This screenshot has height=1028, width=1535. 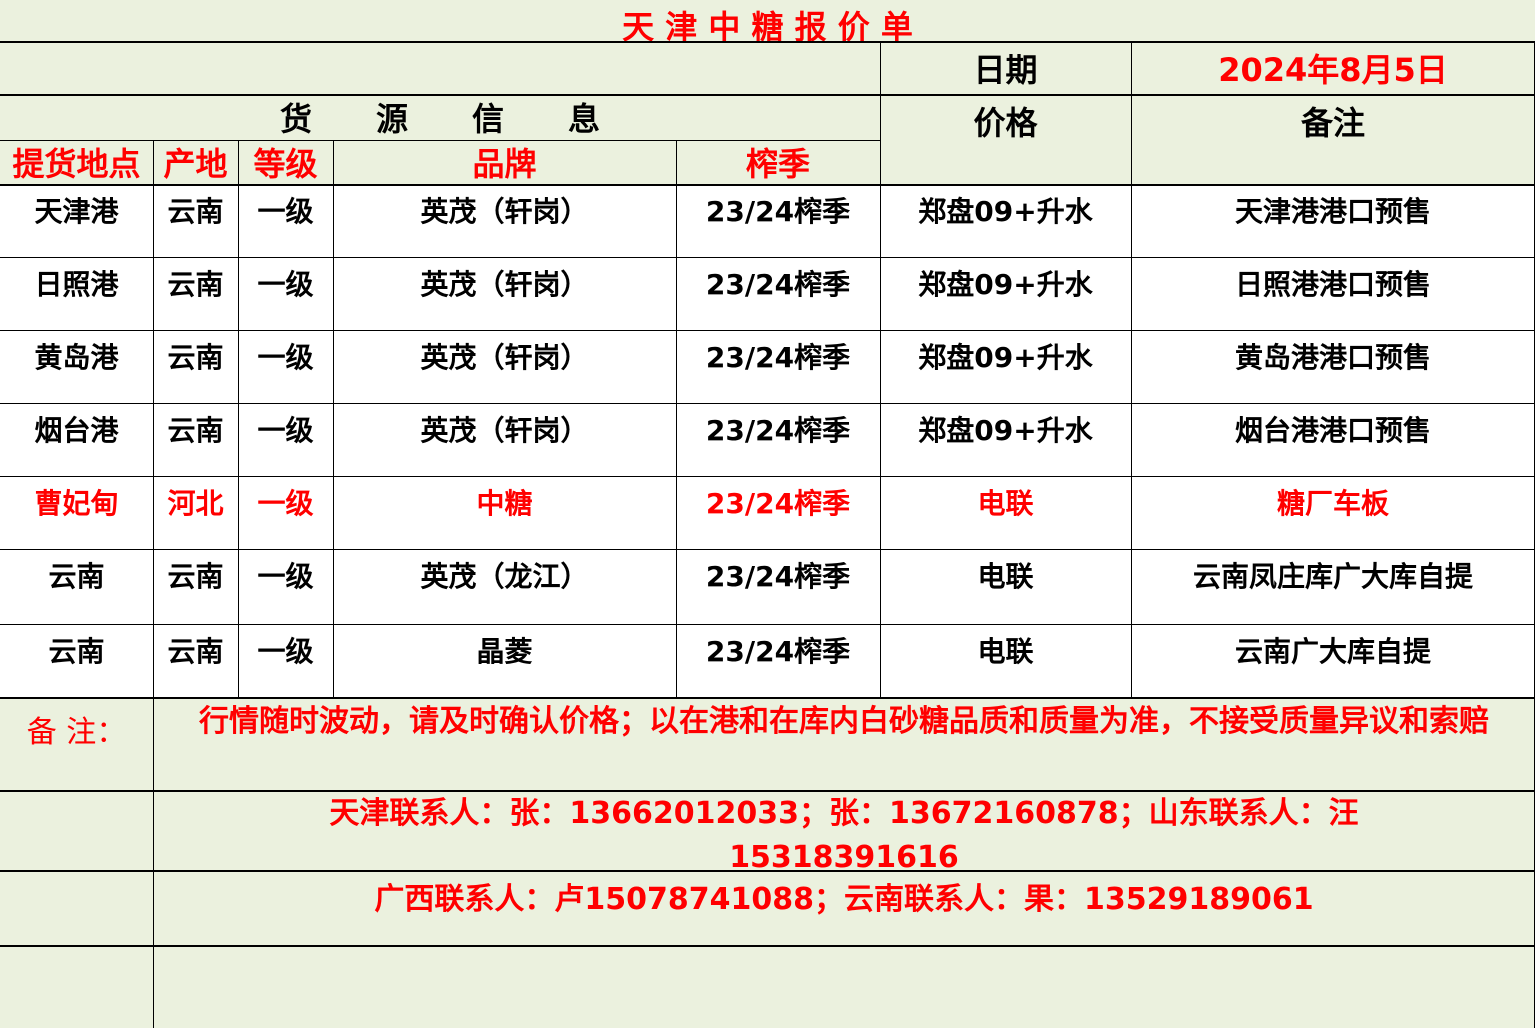 I want to click on date-value-text: 2024年8月5日, so click(x=1333, y=69).